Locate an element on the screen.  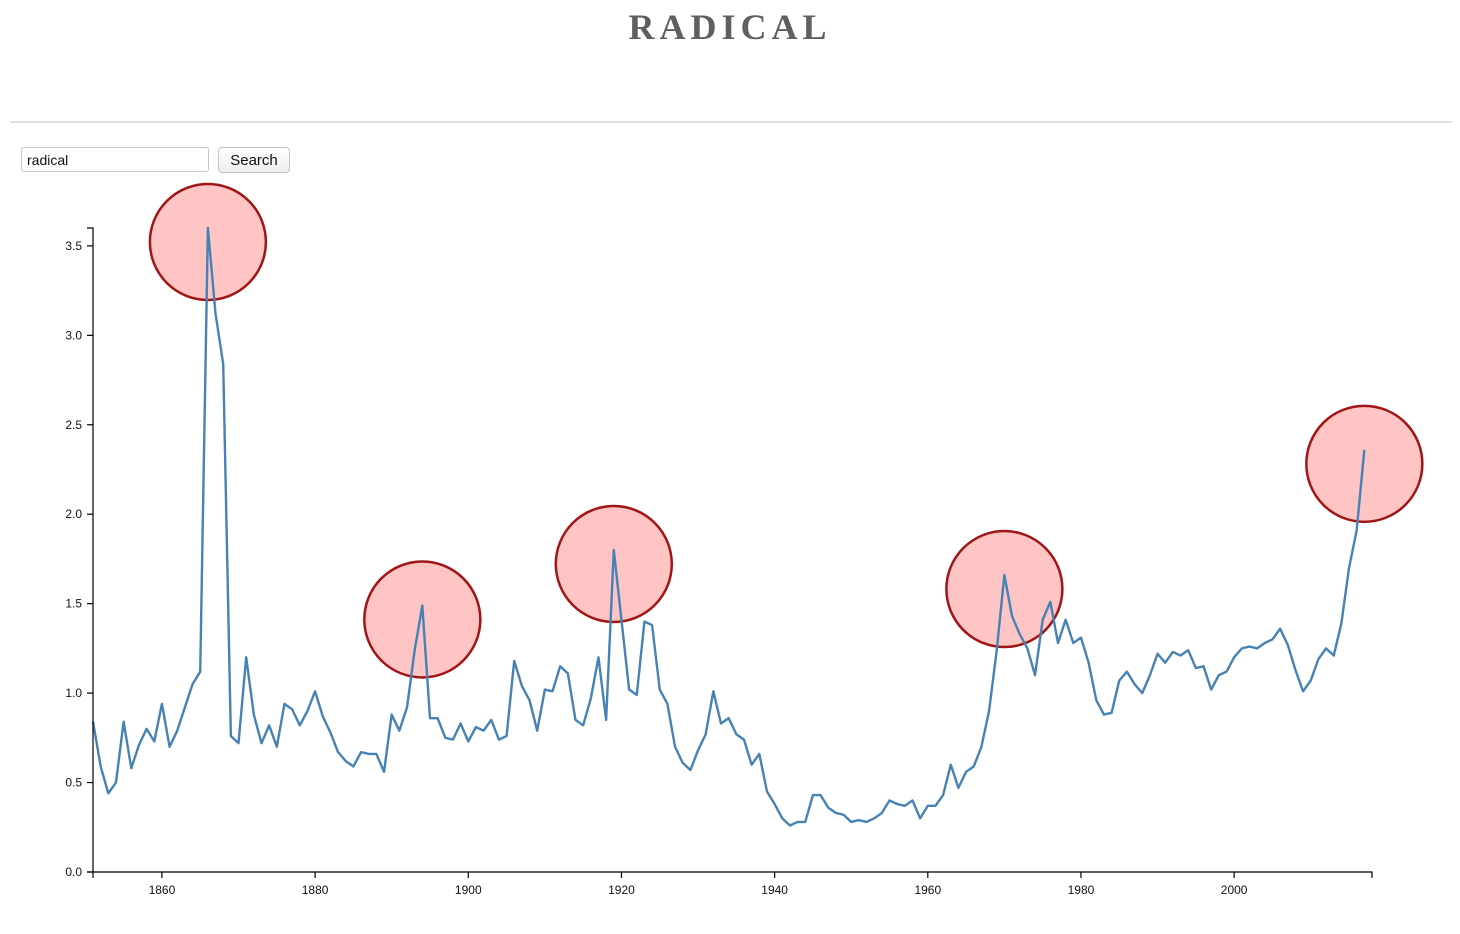
x-tick-label: 1980 is located at coordinates (1081, 890).